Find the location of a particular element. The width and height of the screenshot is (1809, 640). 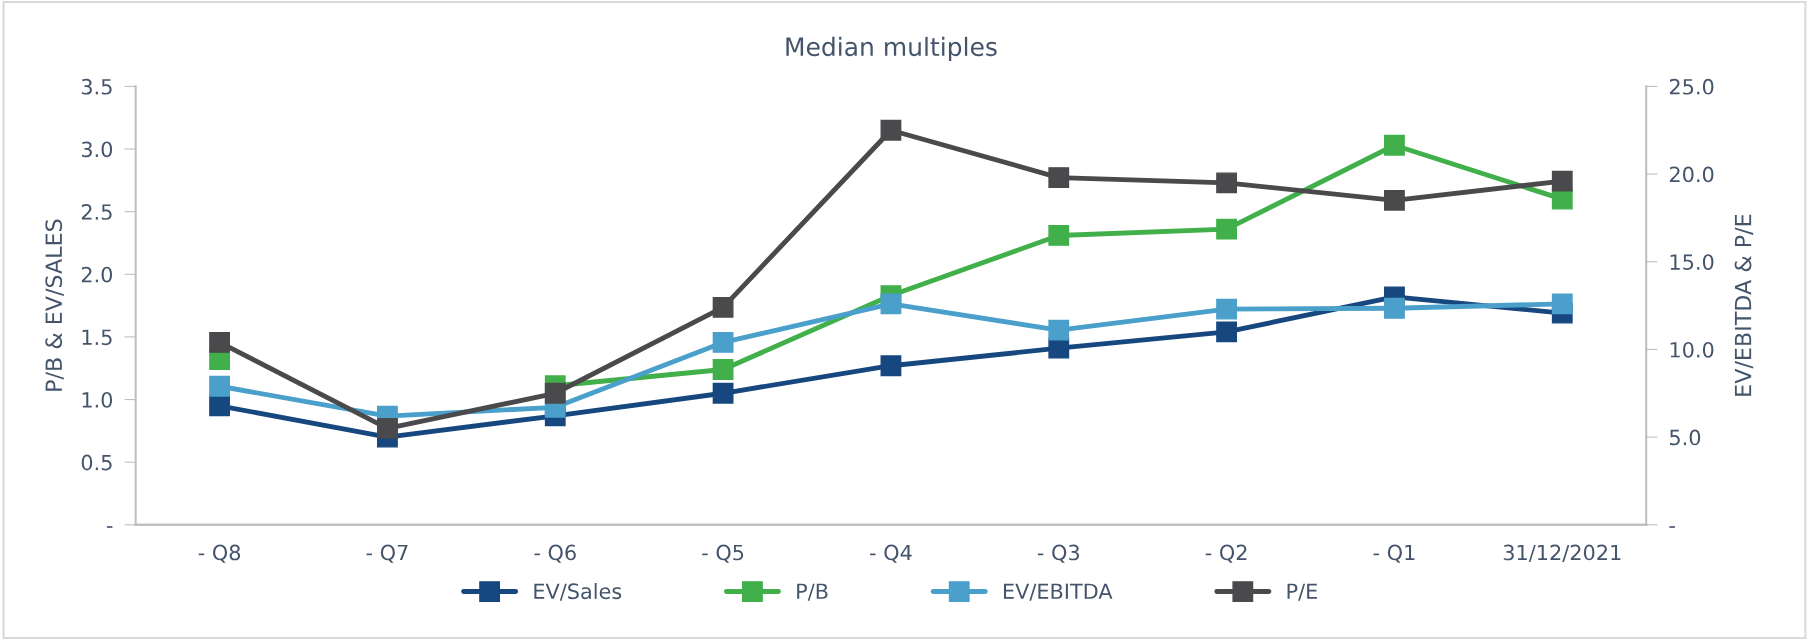

y2-tick-label: 25.0 is located at coordinates (1691, 86).